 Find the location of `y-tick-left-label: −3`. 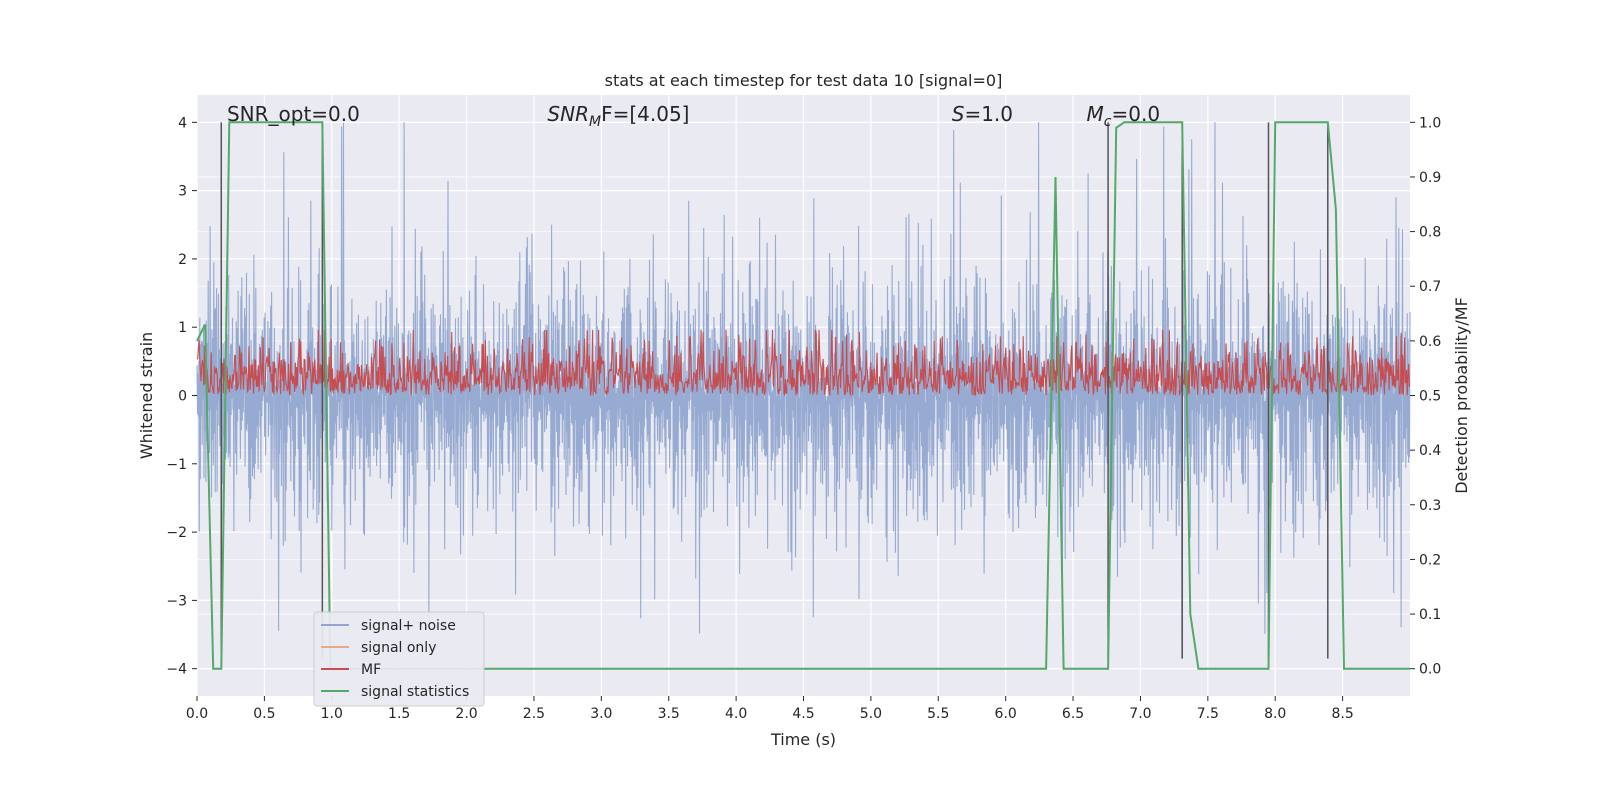

y-tick-left-label: −3 is located at coordinates (176, 601).